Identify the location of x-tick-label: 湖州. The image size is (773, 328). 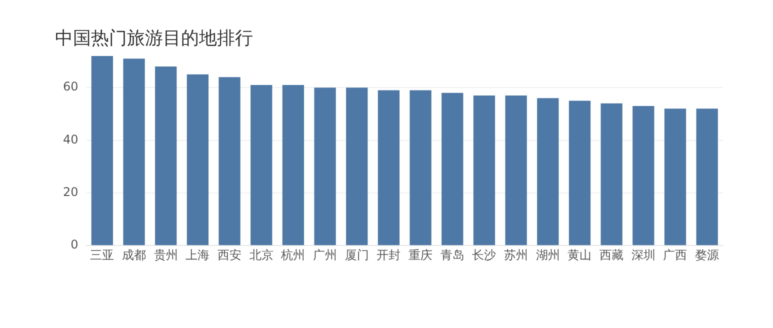
(548, 255).